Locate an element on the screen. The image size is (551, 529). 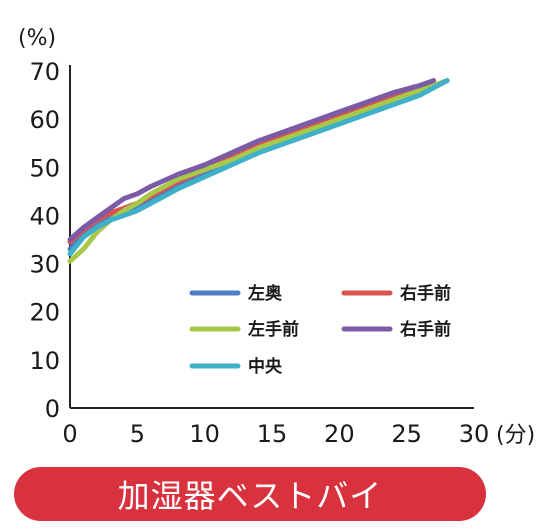
y-unit-label: (%) is located at coordinates (37, 38).